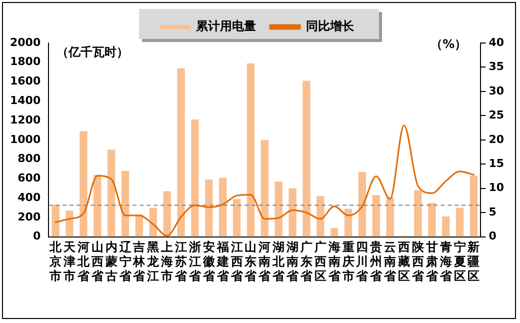 Image resolution: width=520 pixels, height=323 pixels. I want to click on x-tick-label: 重庆市, so click(347, 261).